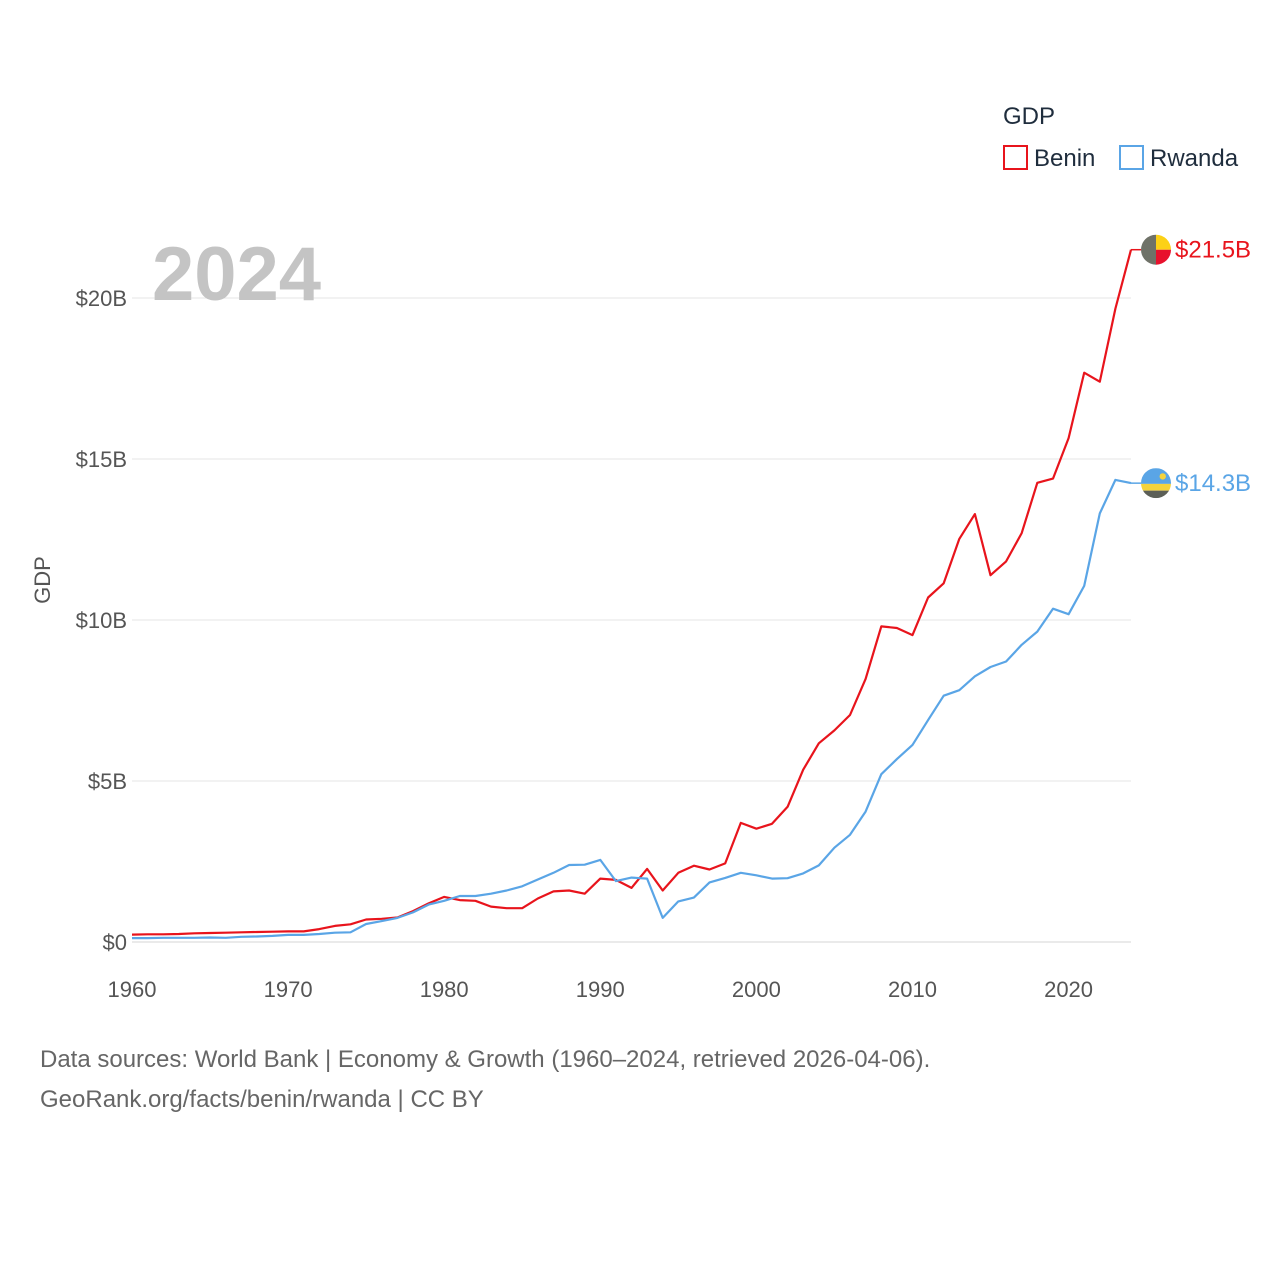  Describe the element at coordinates (1194, 158) in the screenshot. I see `legend-label-rwanda: Rwanda` at that location.